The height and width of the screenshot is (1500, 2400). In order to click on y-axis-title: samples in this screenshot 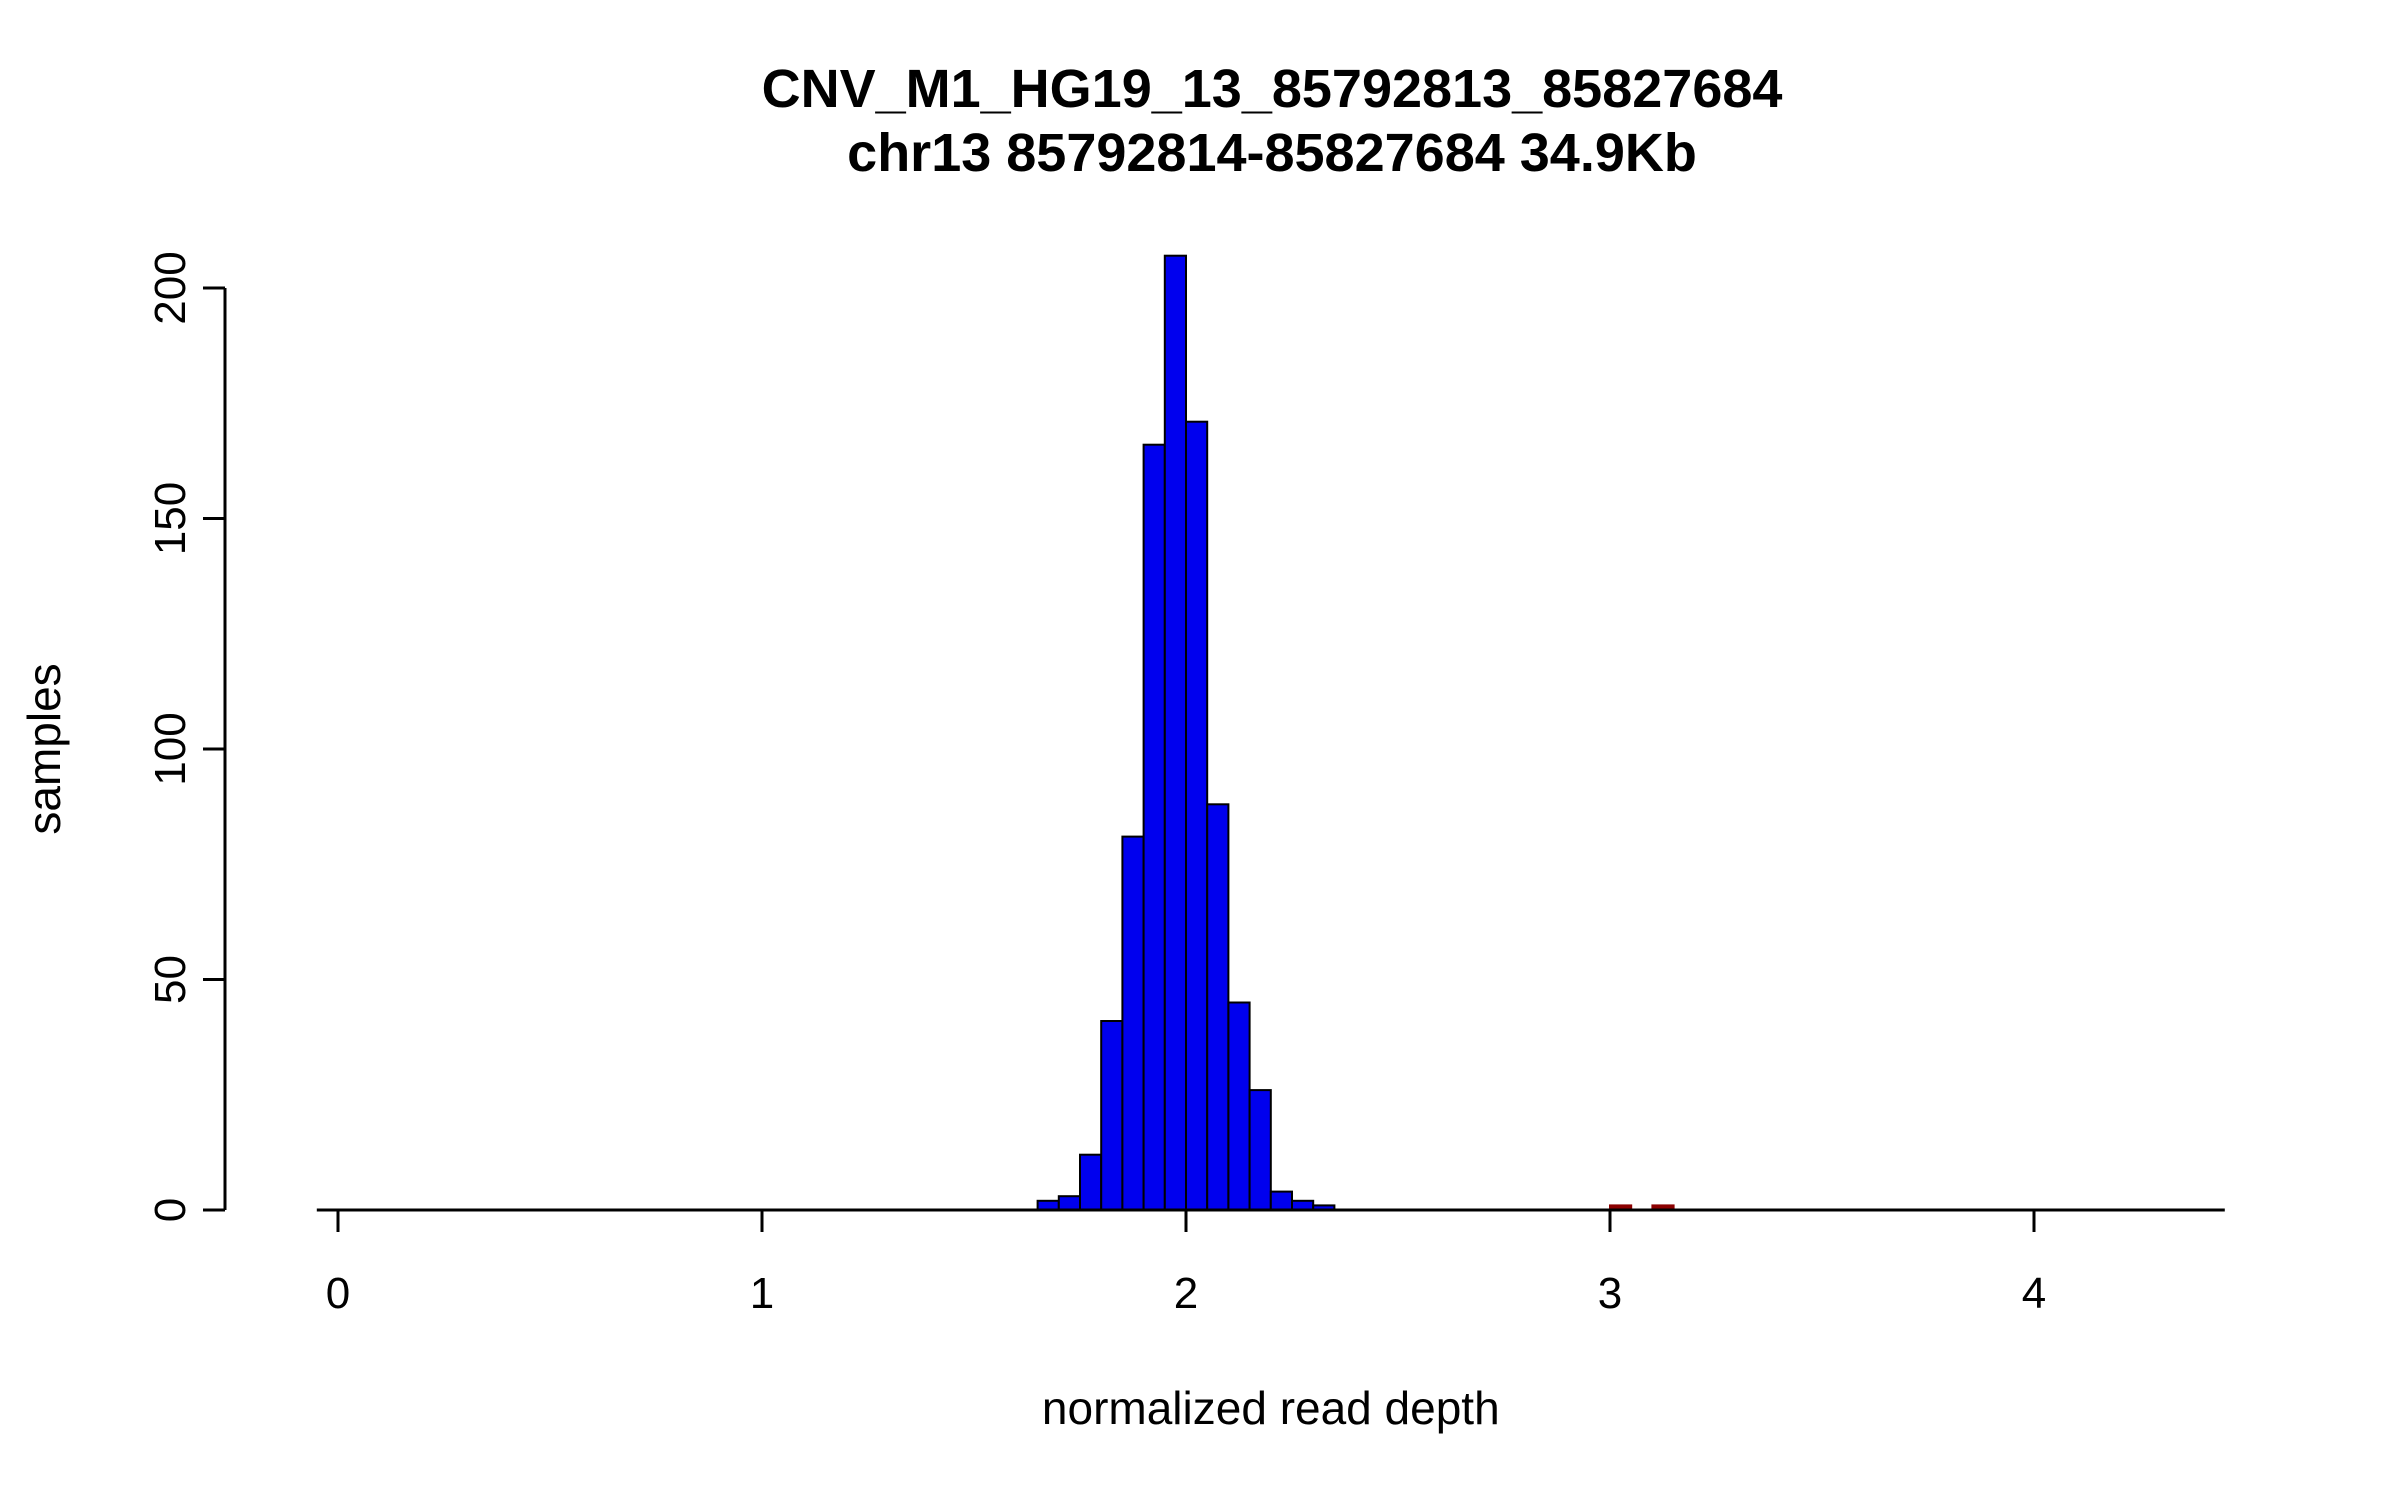, I will do `click(44, 748)`.